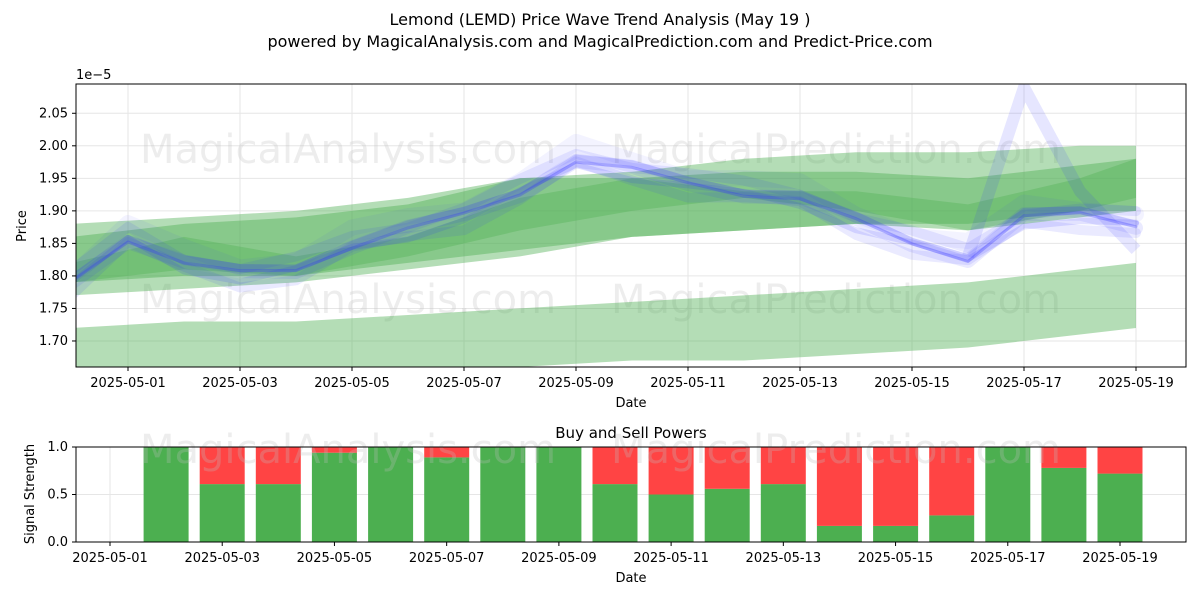 The width and height of the screenshot is (1200, 600). What do you see at coordinates (800, 383) in the screenshot?
I see `price-x-tick-label: 2025-05-13` at bounding box center [800, 383].